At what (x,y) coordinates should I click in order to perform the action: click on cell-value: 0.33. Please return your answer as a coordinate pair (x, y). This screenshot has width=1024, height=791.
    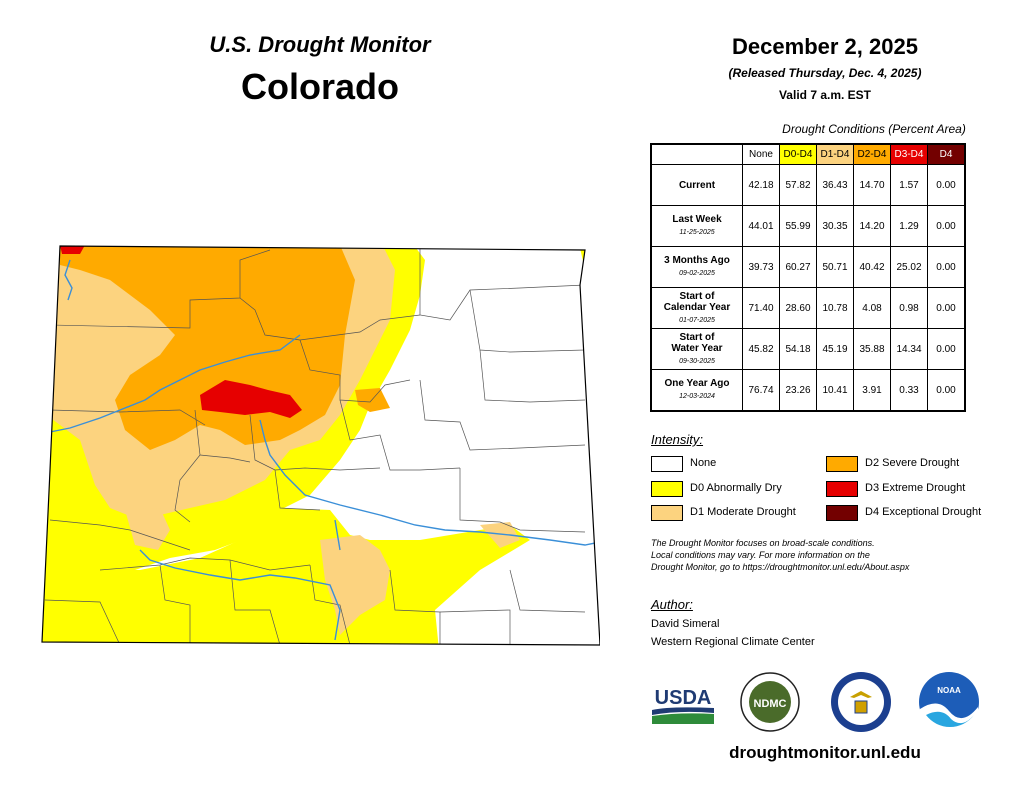
    Looking at the image, I should click on (909, 390).